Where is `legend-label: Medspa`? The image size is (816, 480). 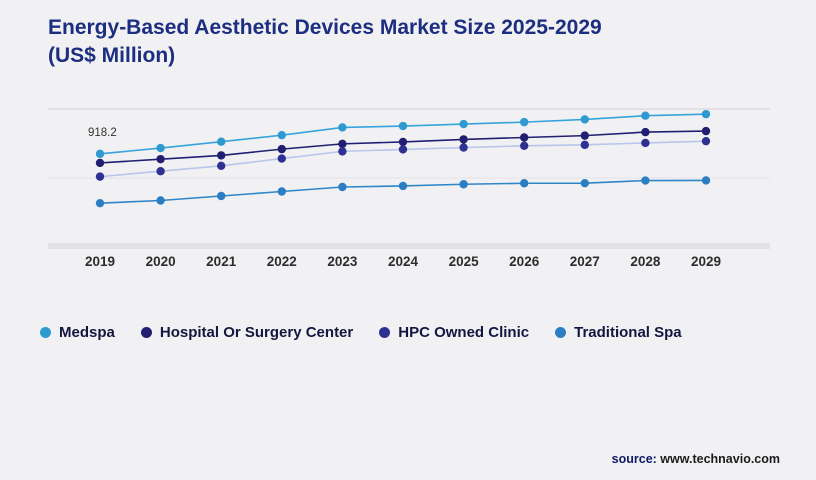
legend-label: Medspa is located at coordinates (87, 332).